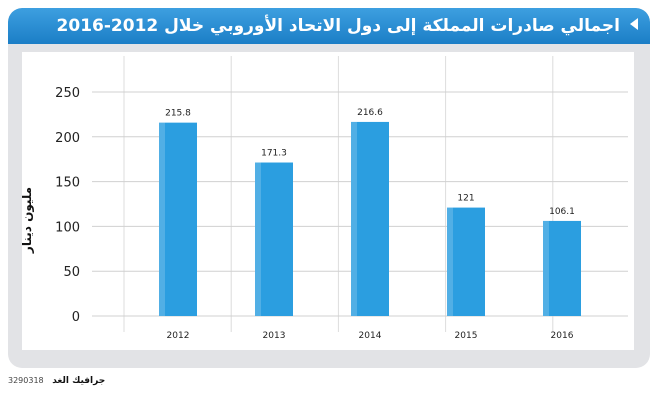 The image size is (658, 400). Describe the element at coordinates (178, 336) in the screenshot. I see `x-tick-label: 2012` at that location.